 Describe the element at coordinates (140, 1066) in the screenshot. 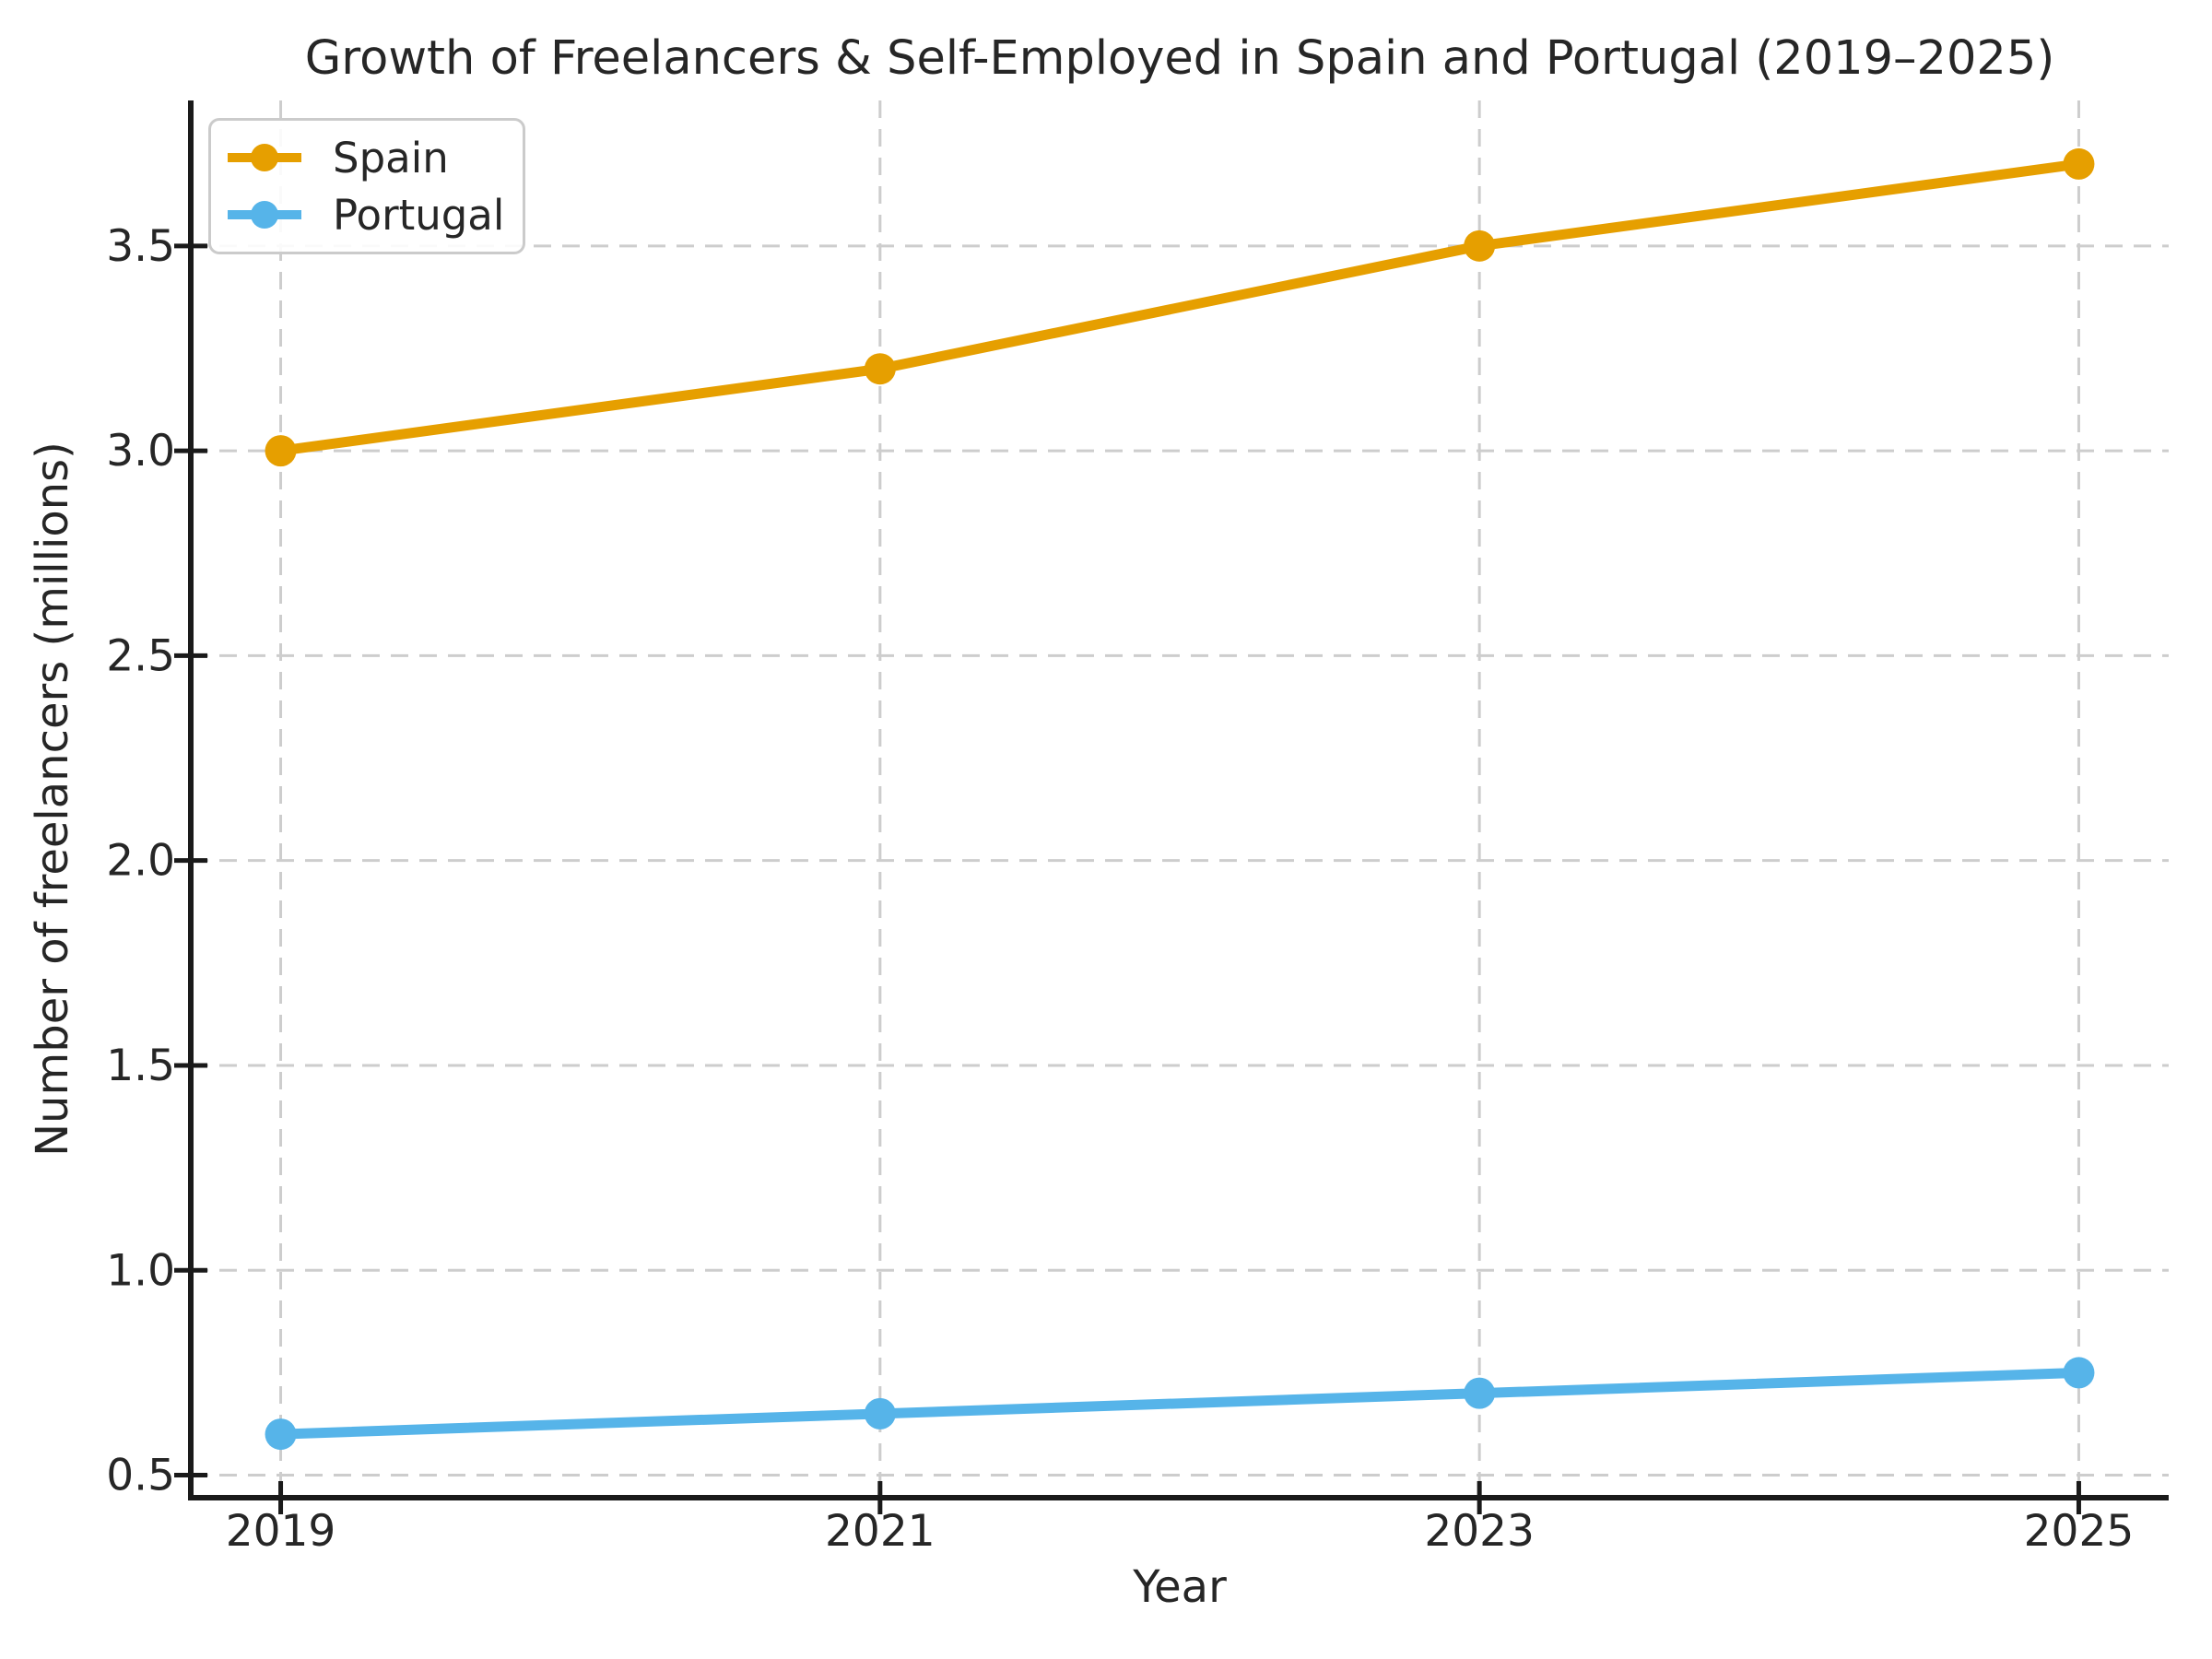

I see `y-tick-label: 1.5` at that location.